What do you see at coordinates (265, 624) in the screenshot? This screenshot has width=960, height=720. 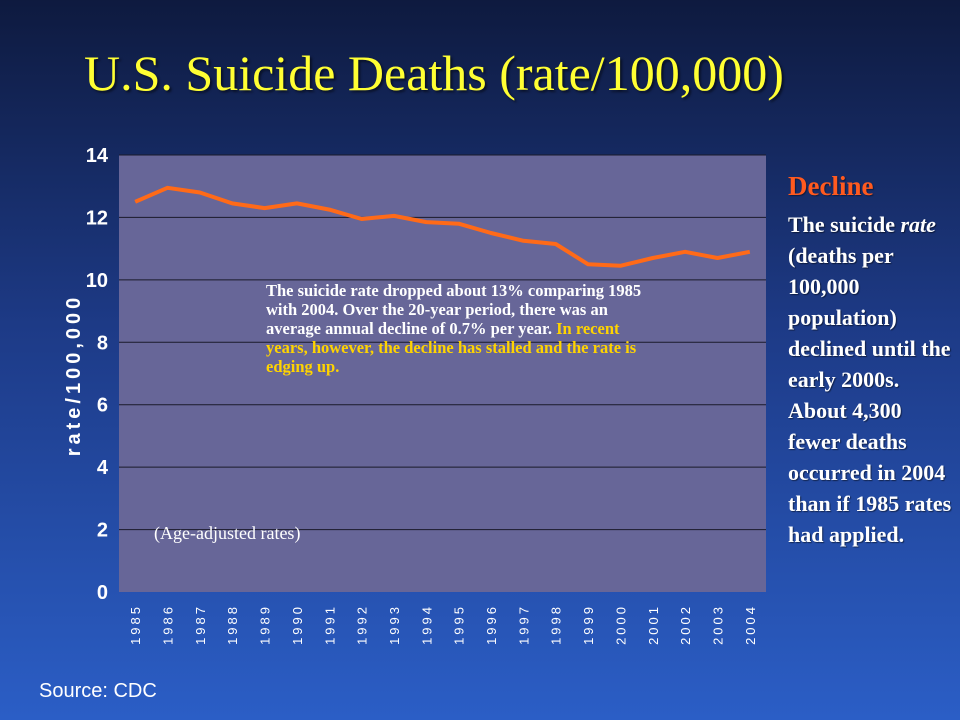 I see `x-tick-label: 1989` at bounding box center [265, 624].